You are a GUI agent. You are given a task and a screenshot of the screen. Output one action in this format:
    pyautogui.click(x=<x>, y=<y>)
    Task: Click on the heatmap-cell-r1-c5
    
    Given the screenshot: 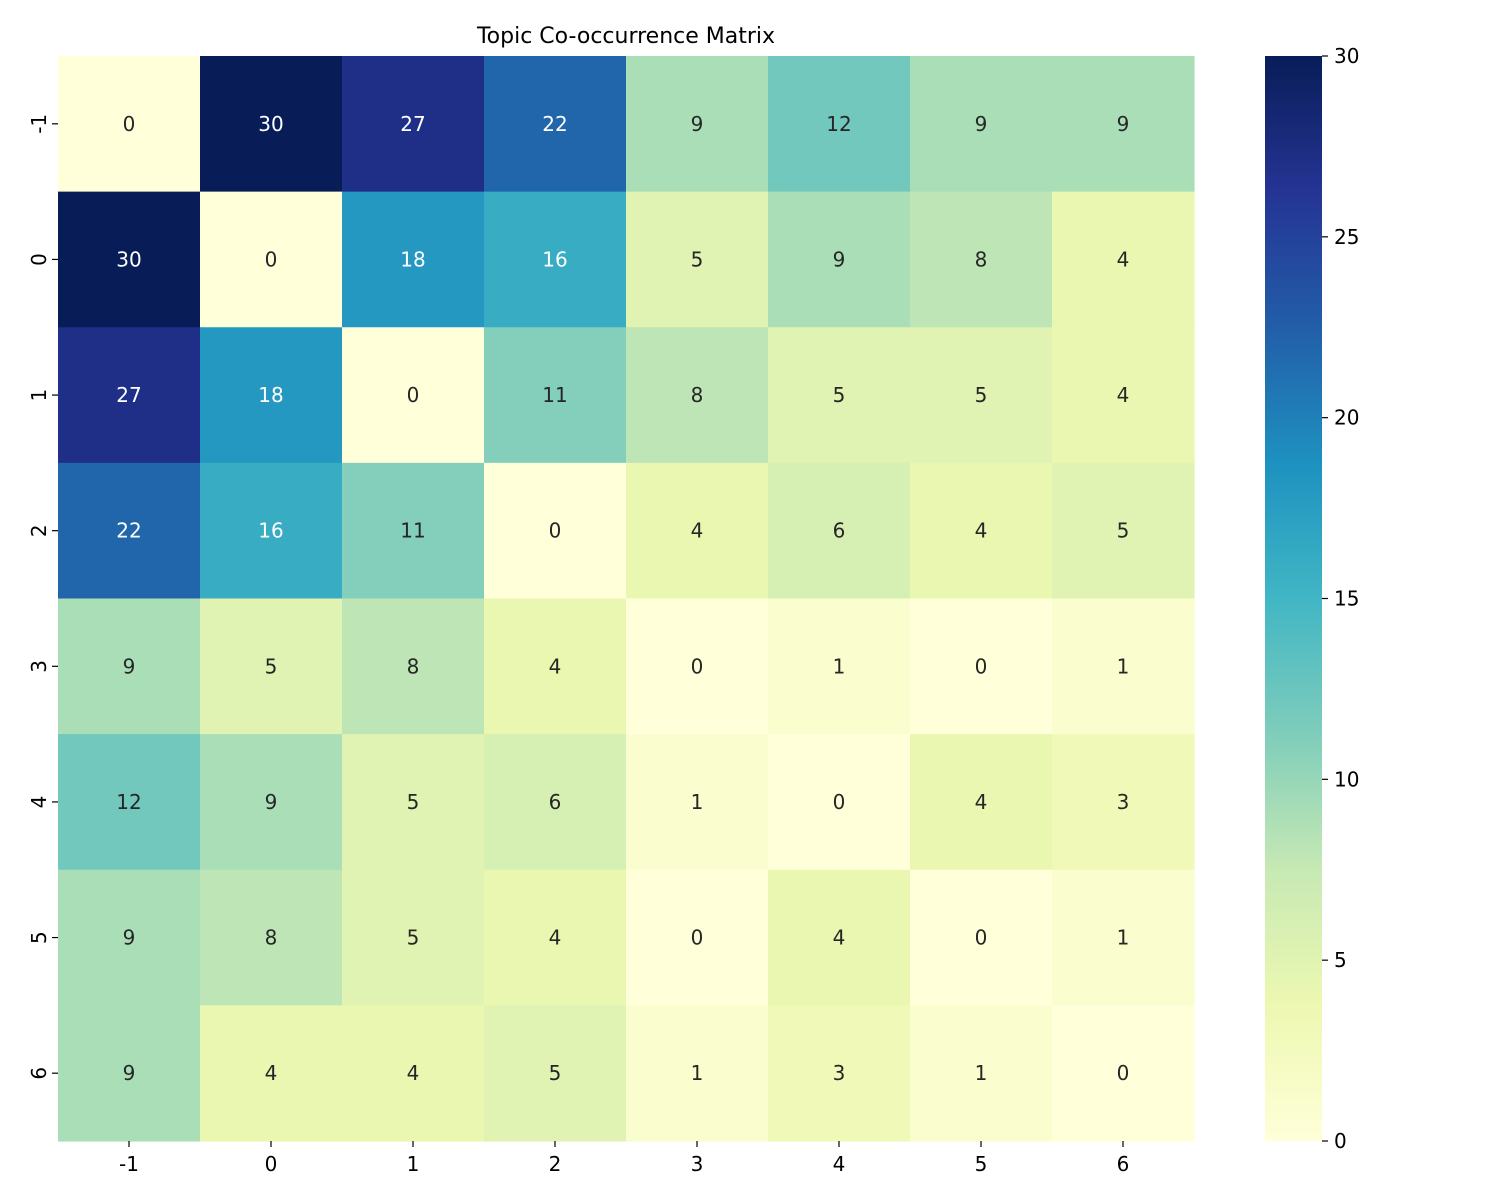 What is the action you would take?
    pyautogui.click(x=839, y=259)
    